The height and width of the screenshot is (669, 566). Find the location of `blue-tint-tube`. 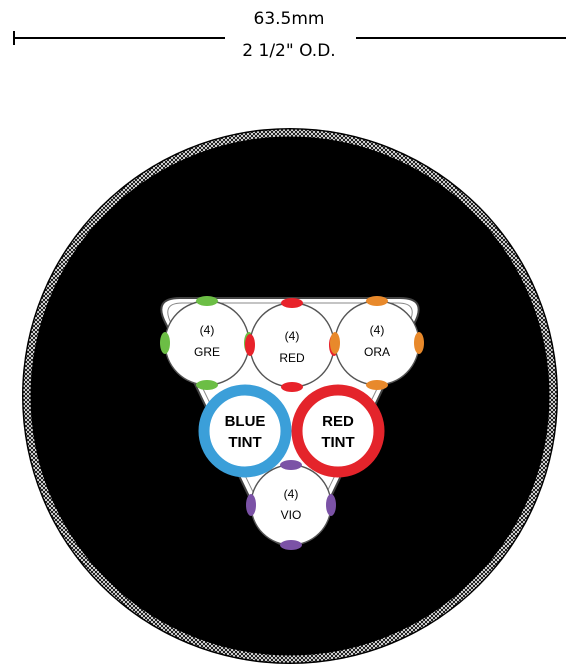

blue-tint-tube is located at coordinates (245, 431).